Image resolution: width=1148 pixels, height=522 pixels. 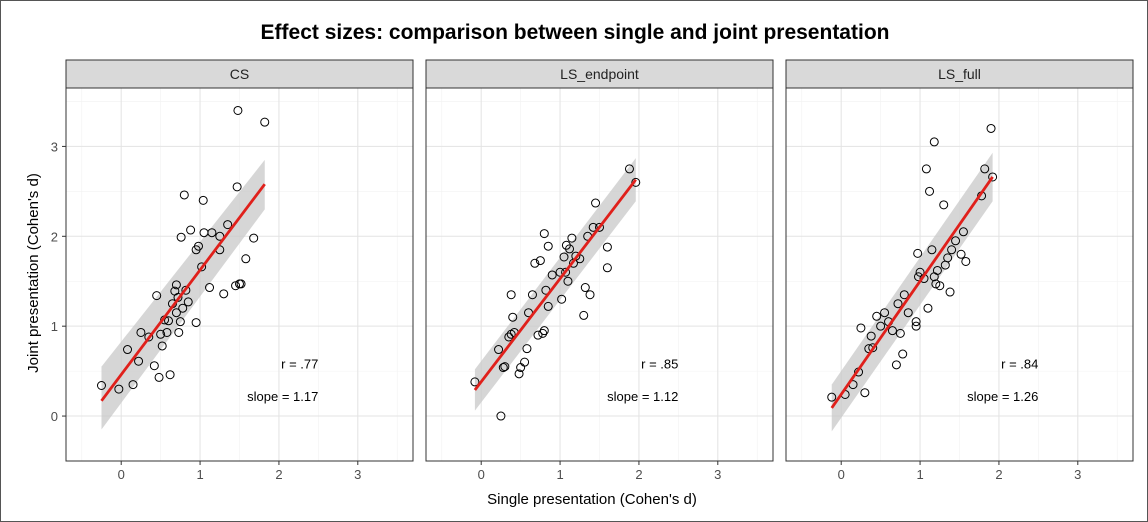 What do you see at coordinates (54, 416) in the screenshot?
I see `y-tick-label: 0` at bounding box center [54, 416].